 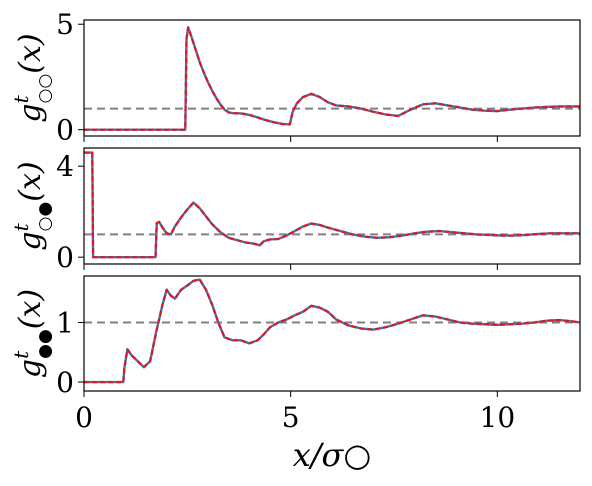 I want to click on y-tick-label: 1, so click(x=65, y=322).